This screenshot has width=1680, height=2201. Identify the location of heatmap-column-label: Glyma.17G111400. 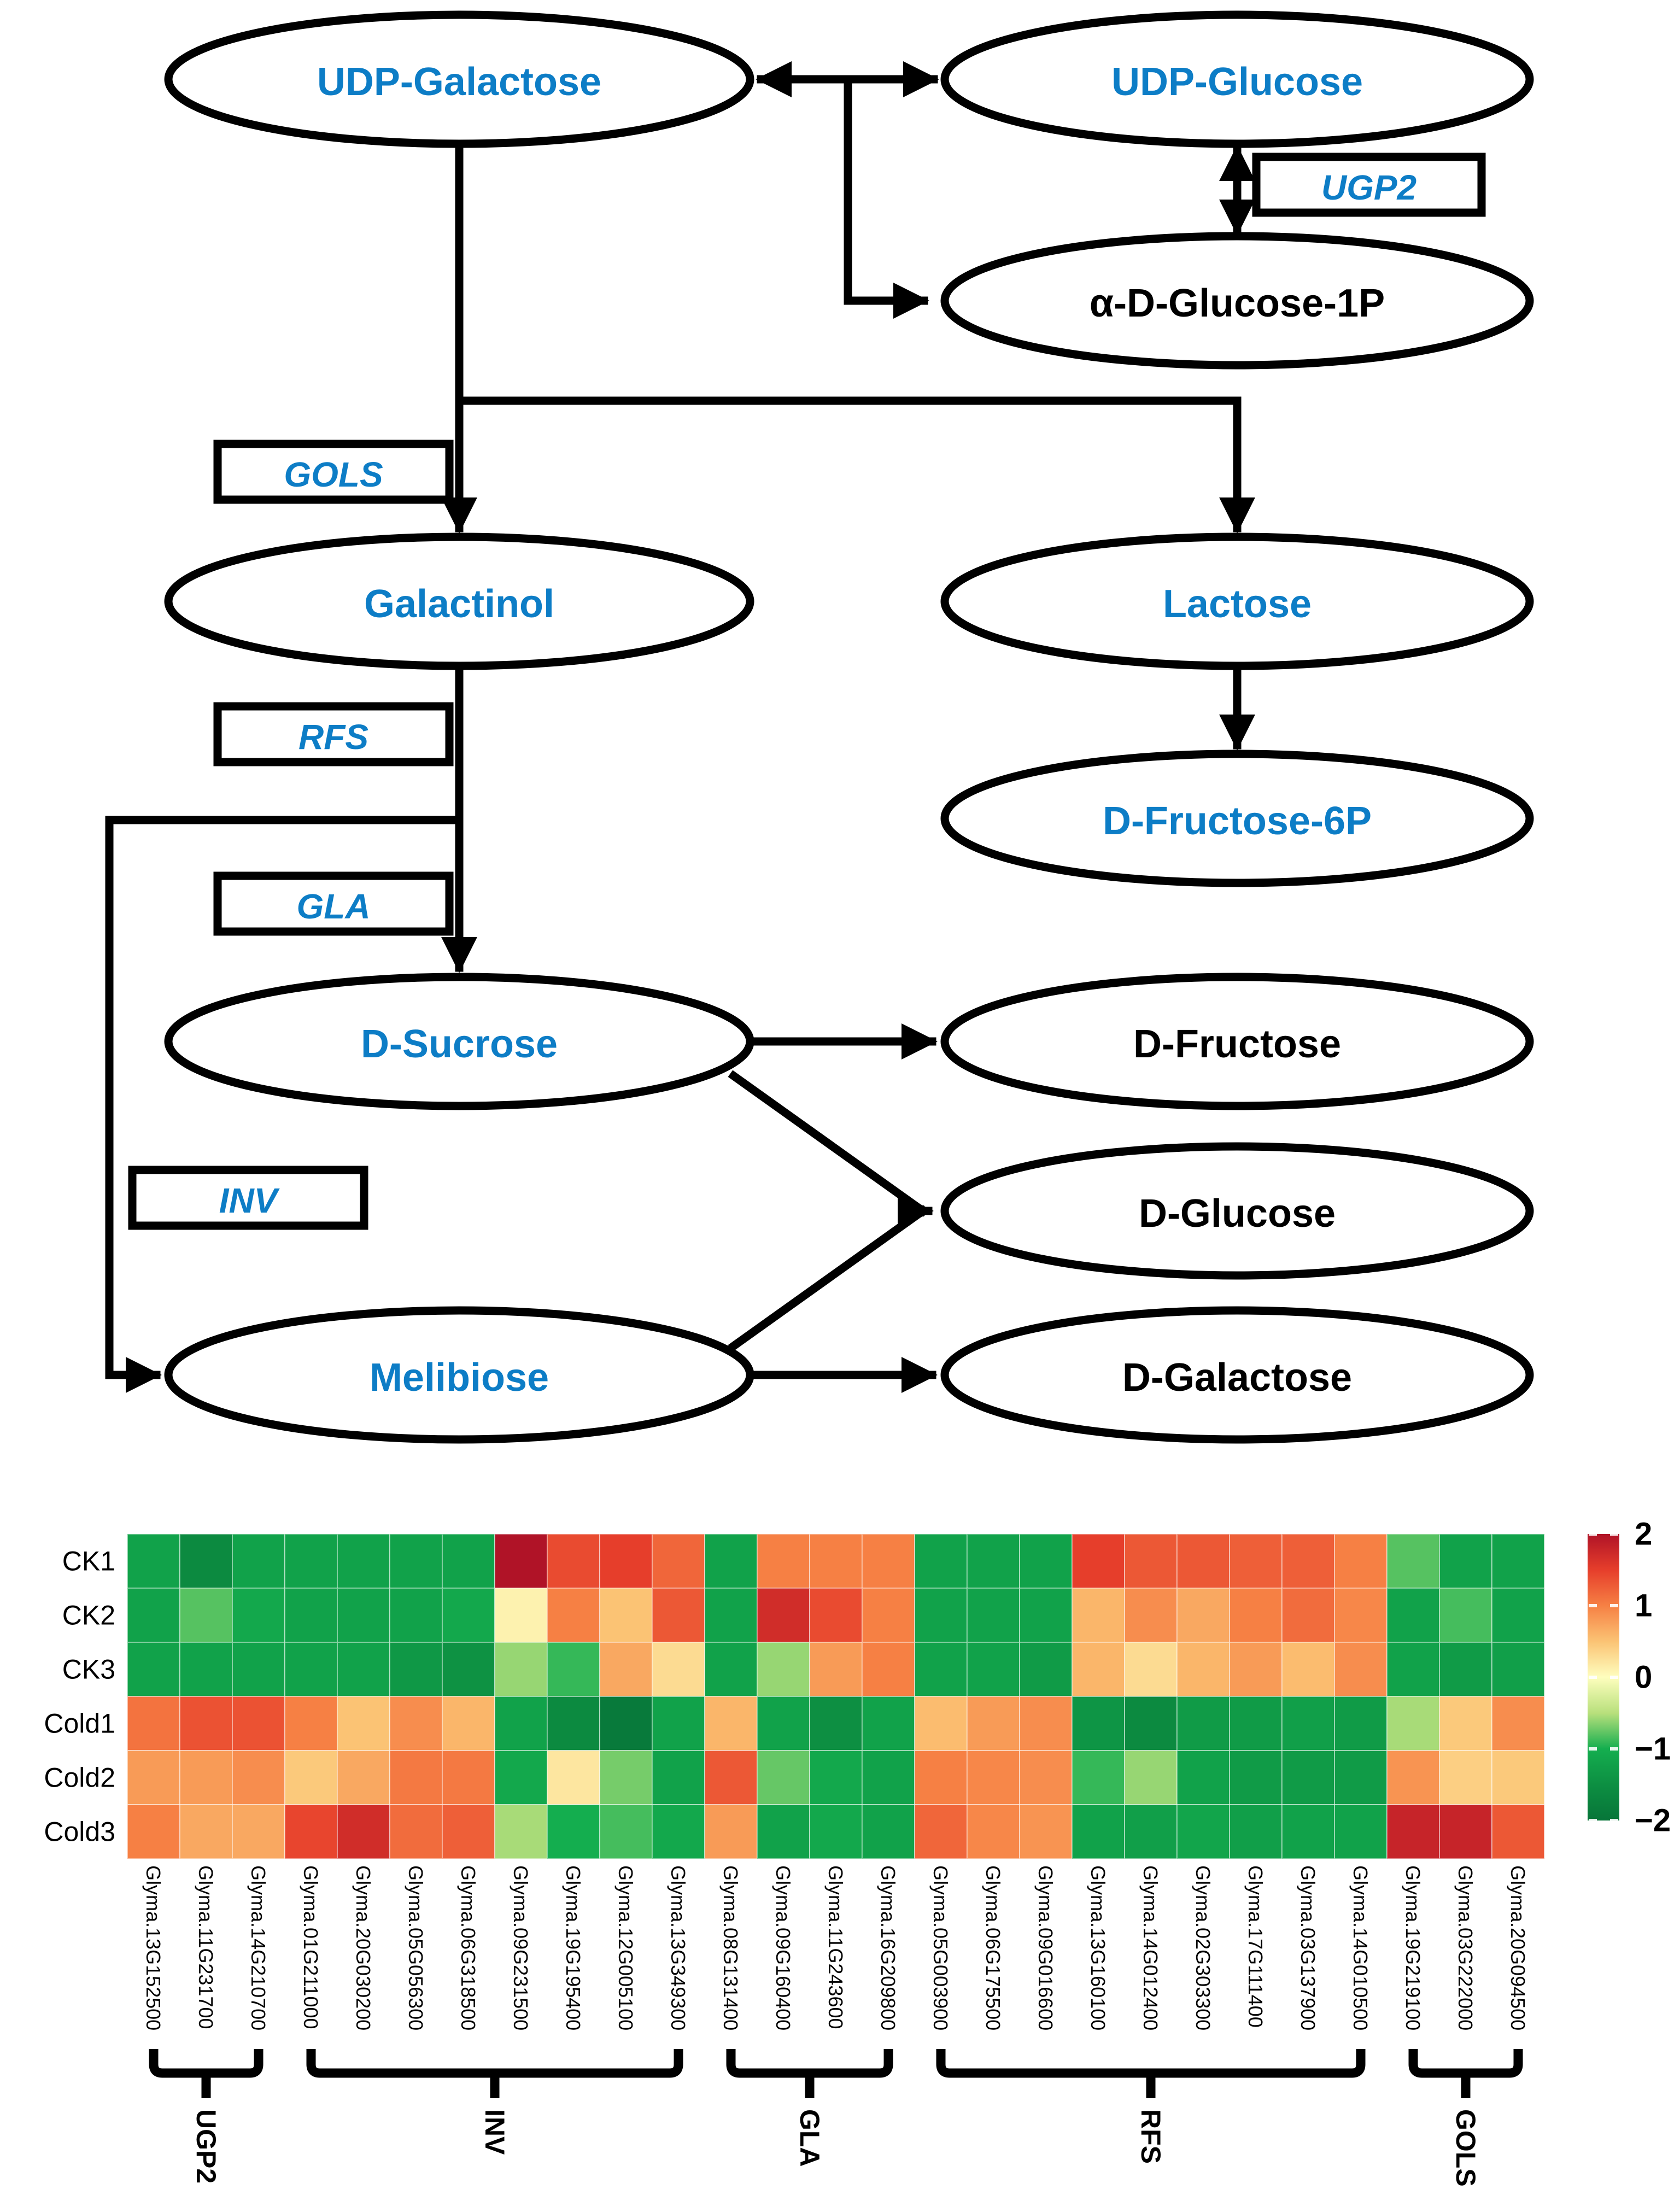
(1255, 1946).